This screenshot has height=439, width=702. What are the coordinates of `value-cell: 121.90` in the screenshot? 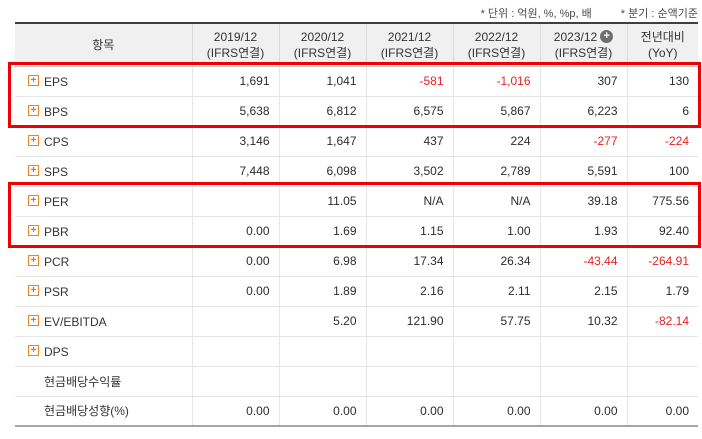 It's located at (409, 321).